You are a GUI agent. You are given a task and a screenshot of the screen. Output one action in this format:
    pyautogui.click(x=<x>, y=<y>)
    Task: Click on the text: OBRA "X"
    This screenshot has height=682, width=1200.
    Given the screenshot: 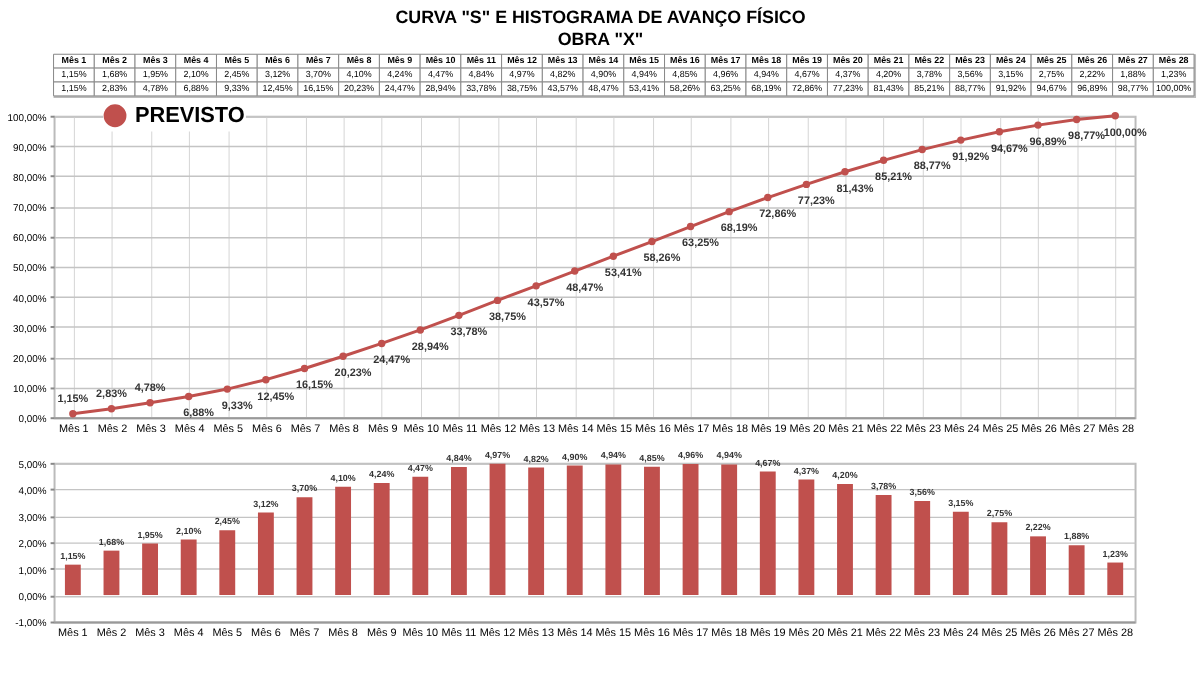 What is the action you would take?
    pyautogui.click(x=600, y=38)
    